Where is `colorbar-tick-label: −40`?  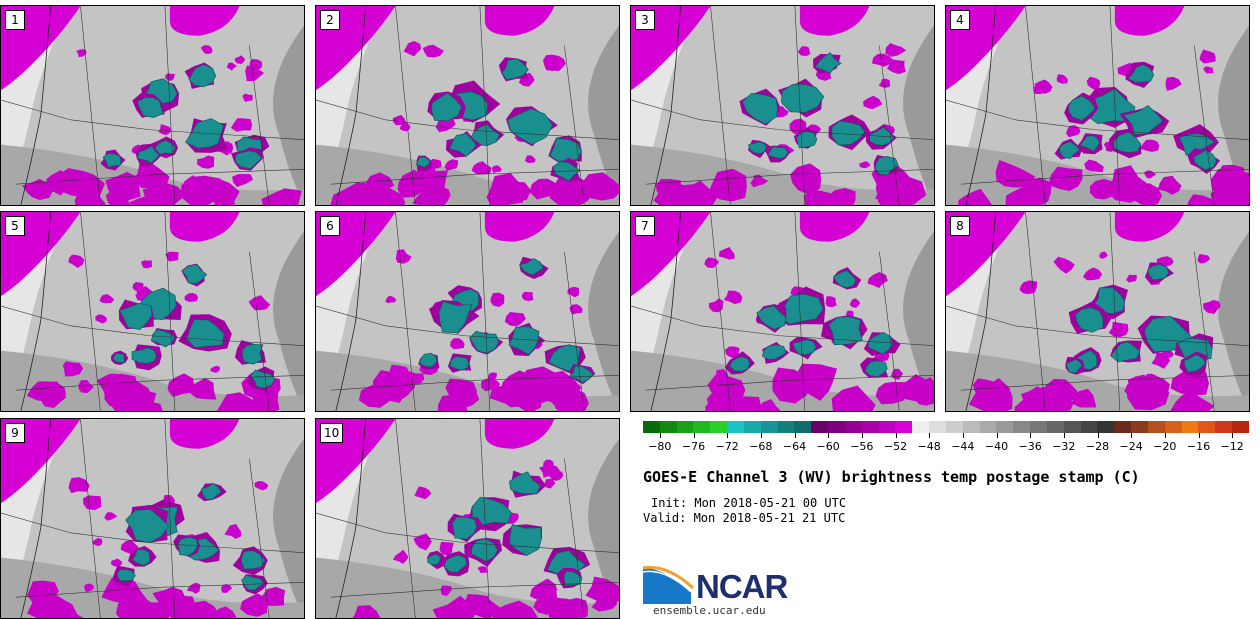 colorbar-tick-label: −40 is located at coordinates (996, 446).